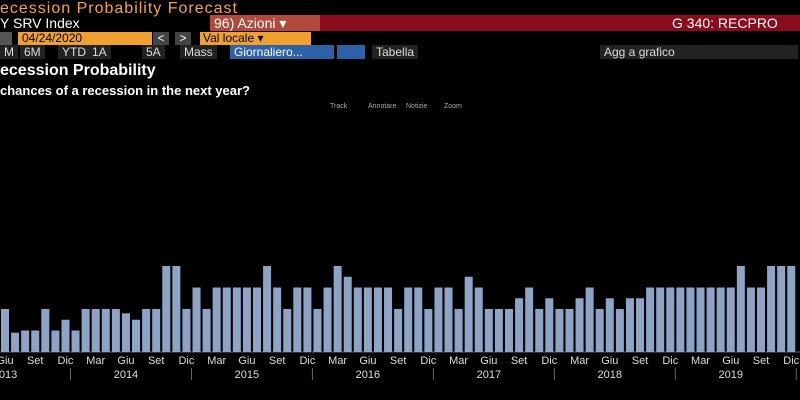 This screenshot has height=400, width=800. I want to click on tool: Annotare, so click(382, 106).